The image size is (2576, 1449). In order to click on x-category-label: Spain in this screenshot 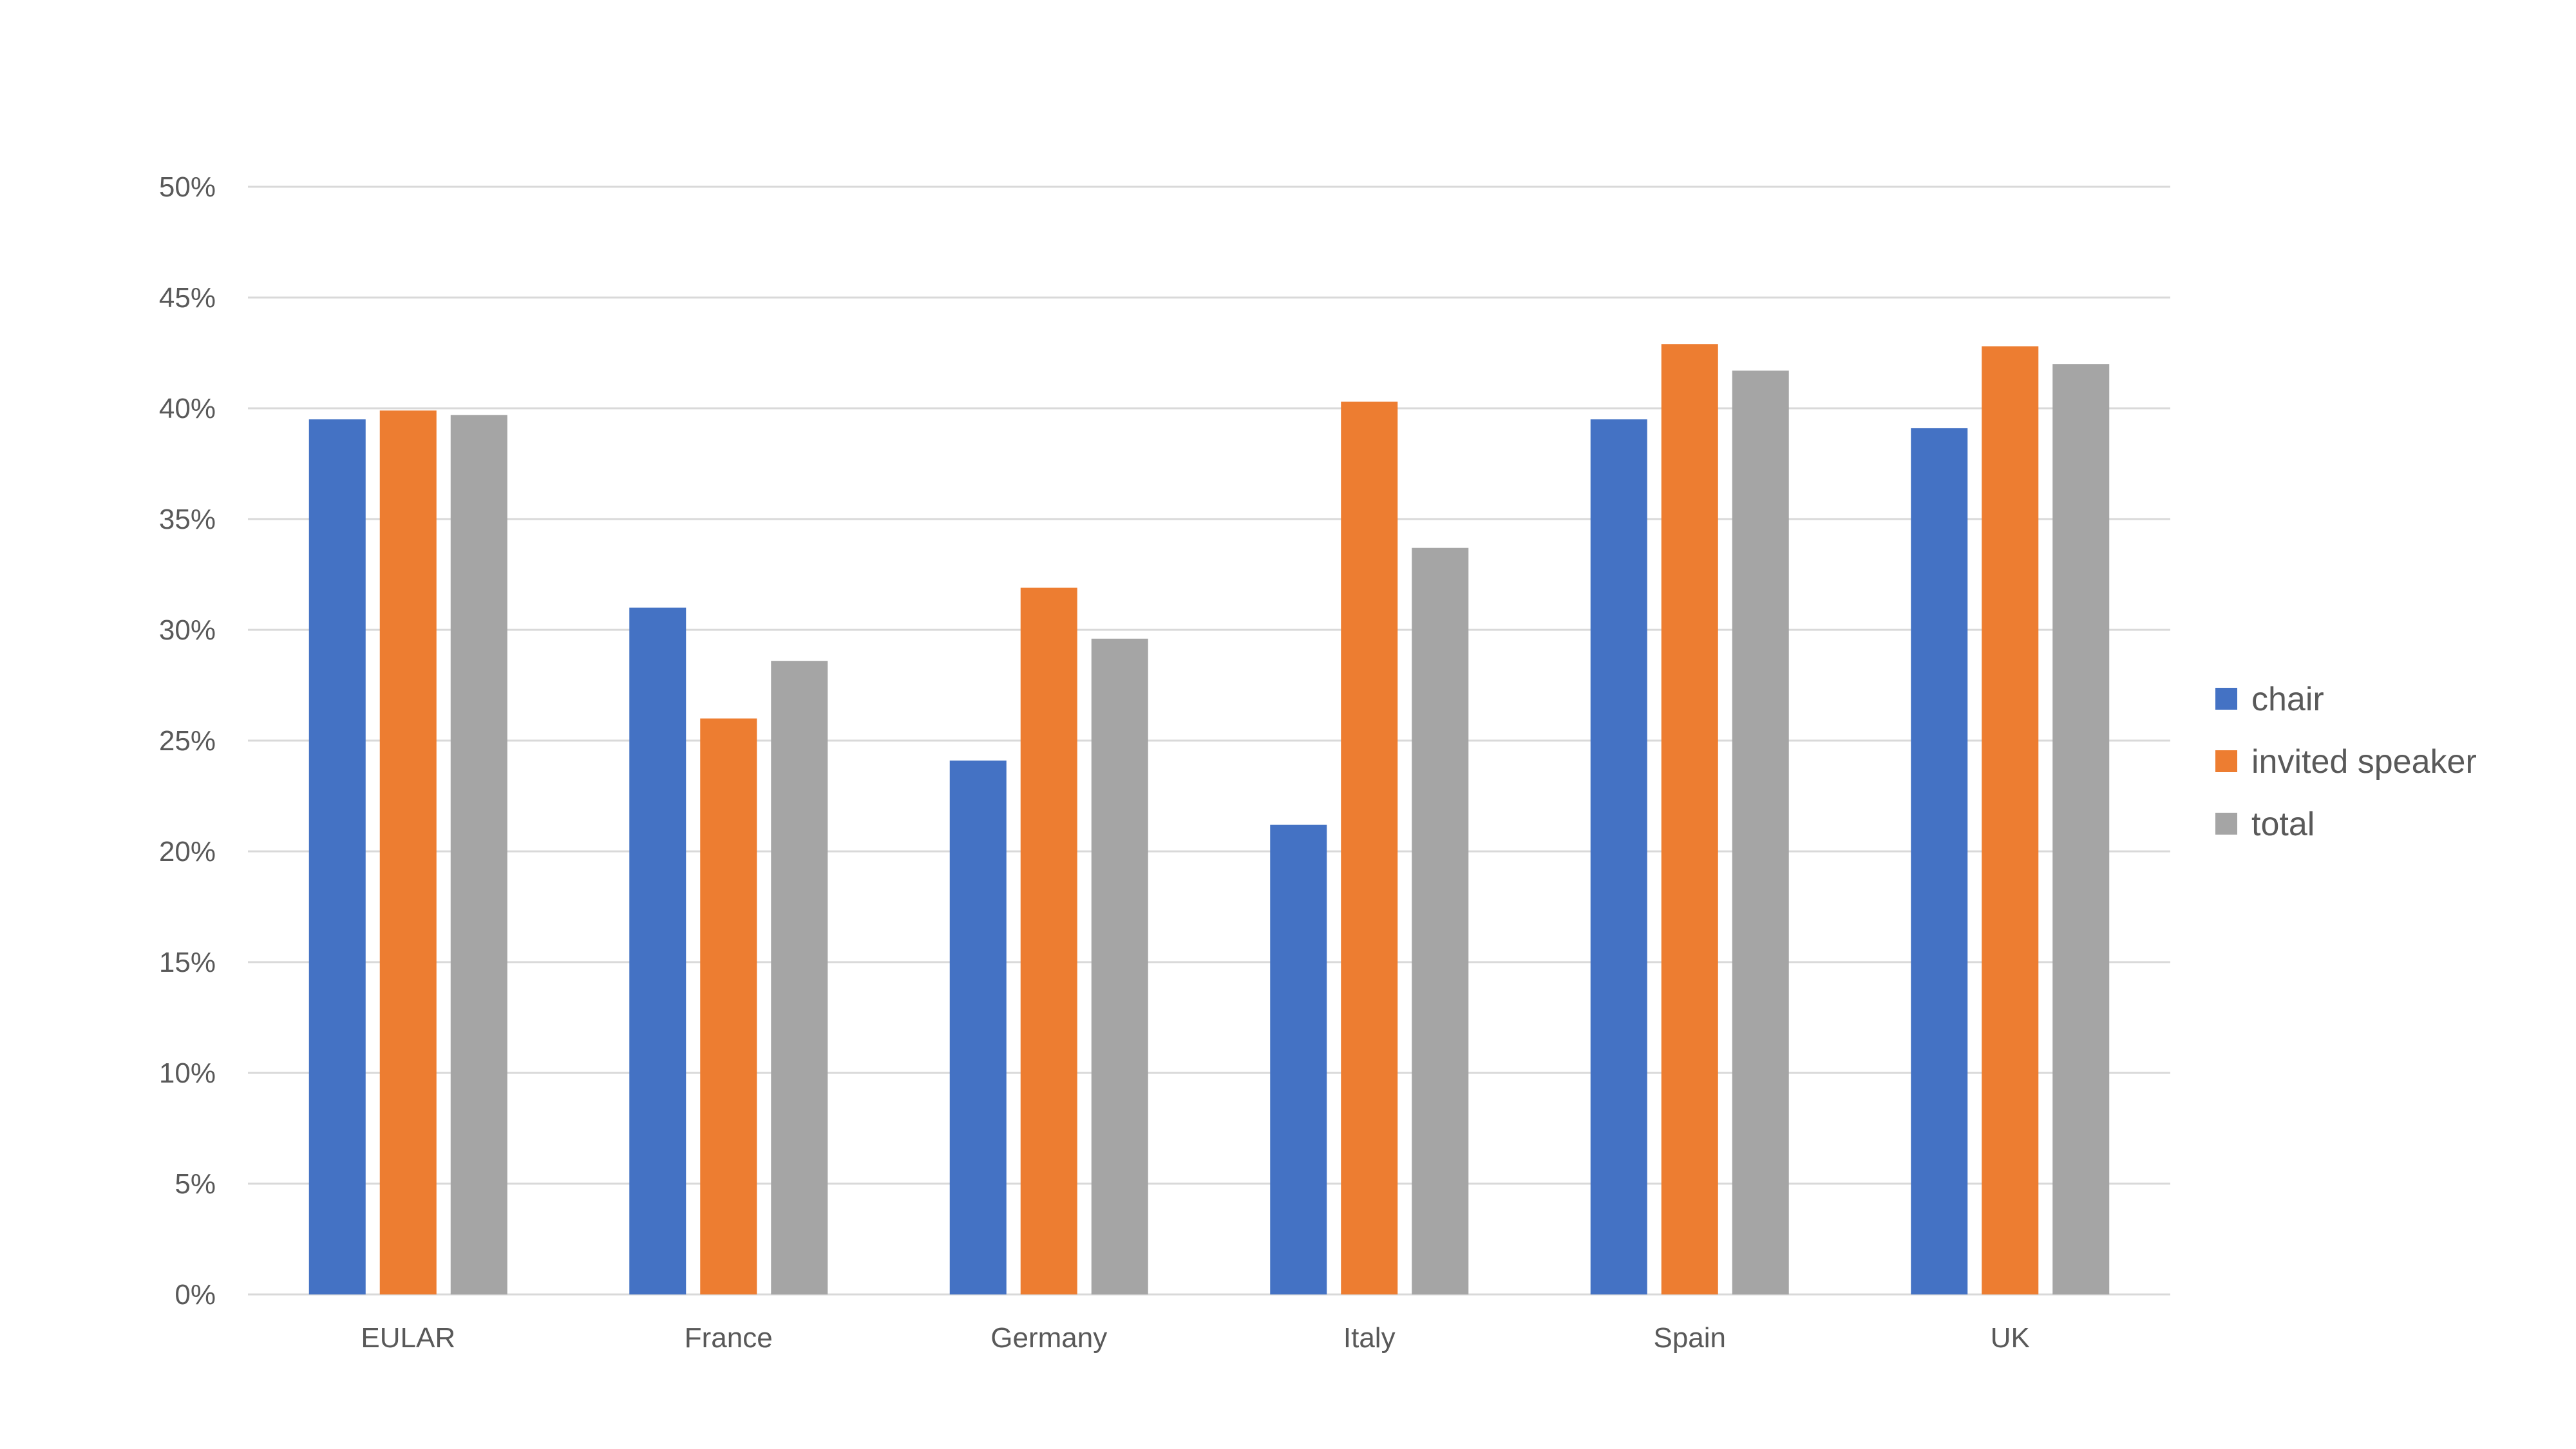, I will do `click(1690, 1338)`.